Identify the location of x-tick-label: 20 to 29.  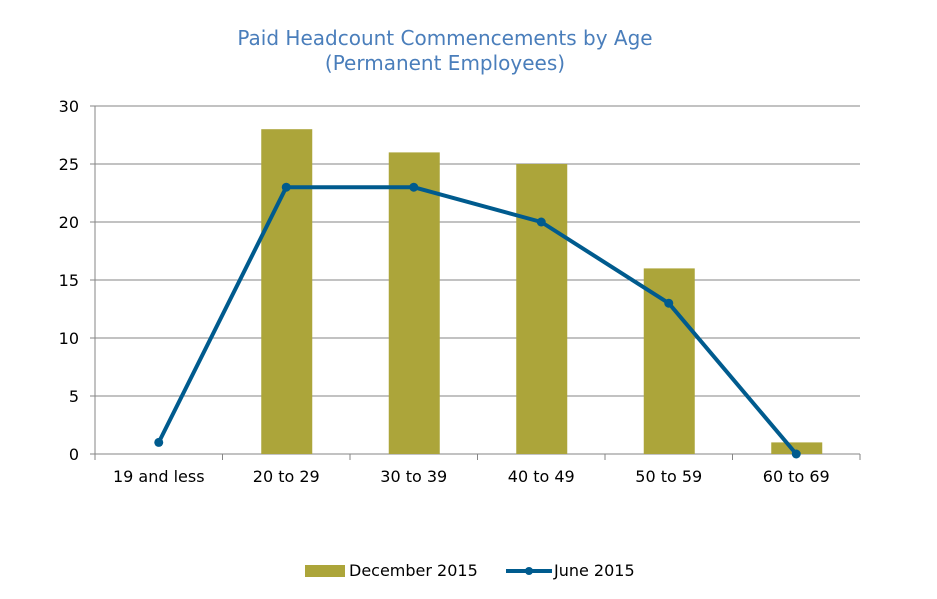
(286, 476).